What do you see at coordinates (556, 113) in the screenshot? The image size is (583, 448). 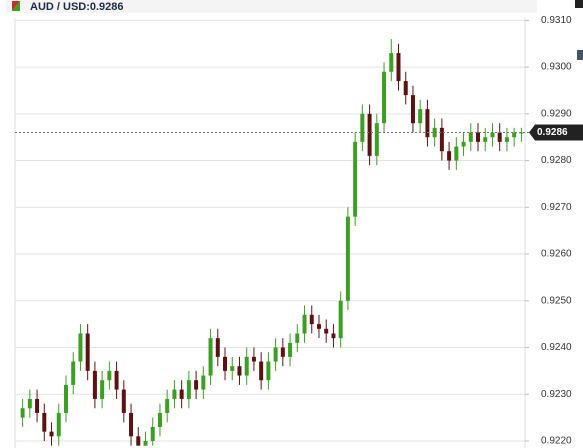 I see `y-tick-label: 0.9290` at bounding box center [556, 113].